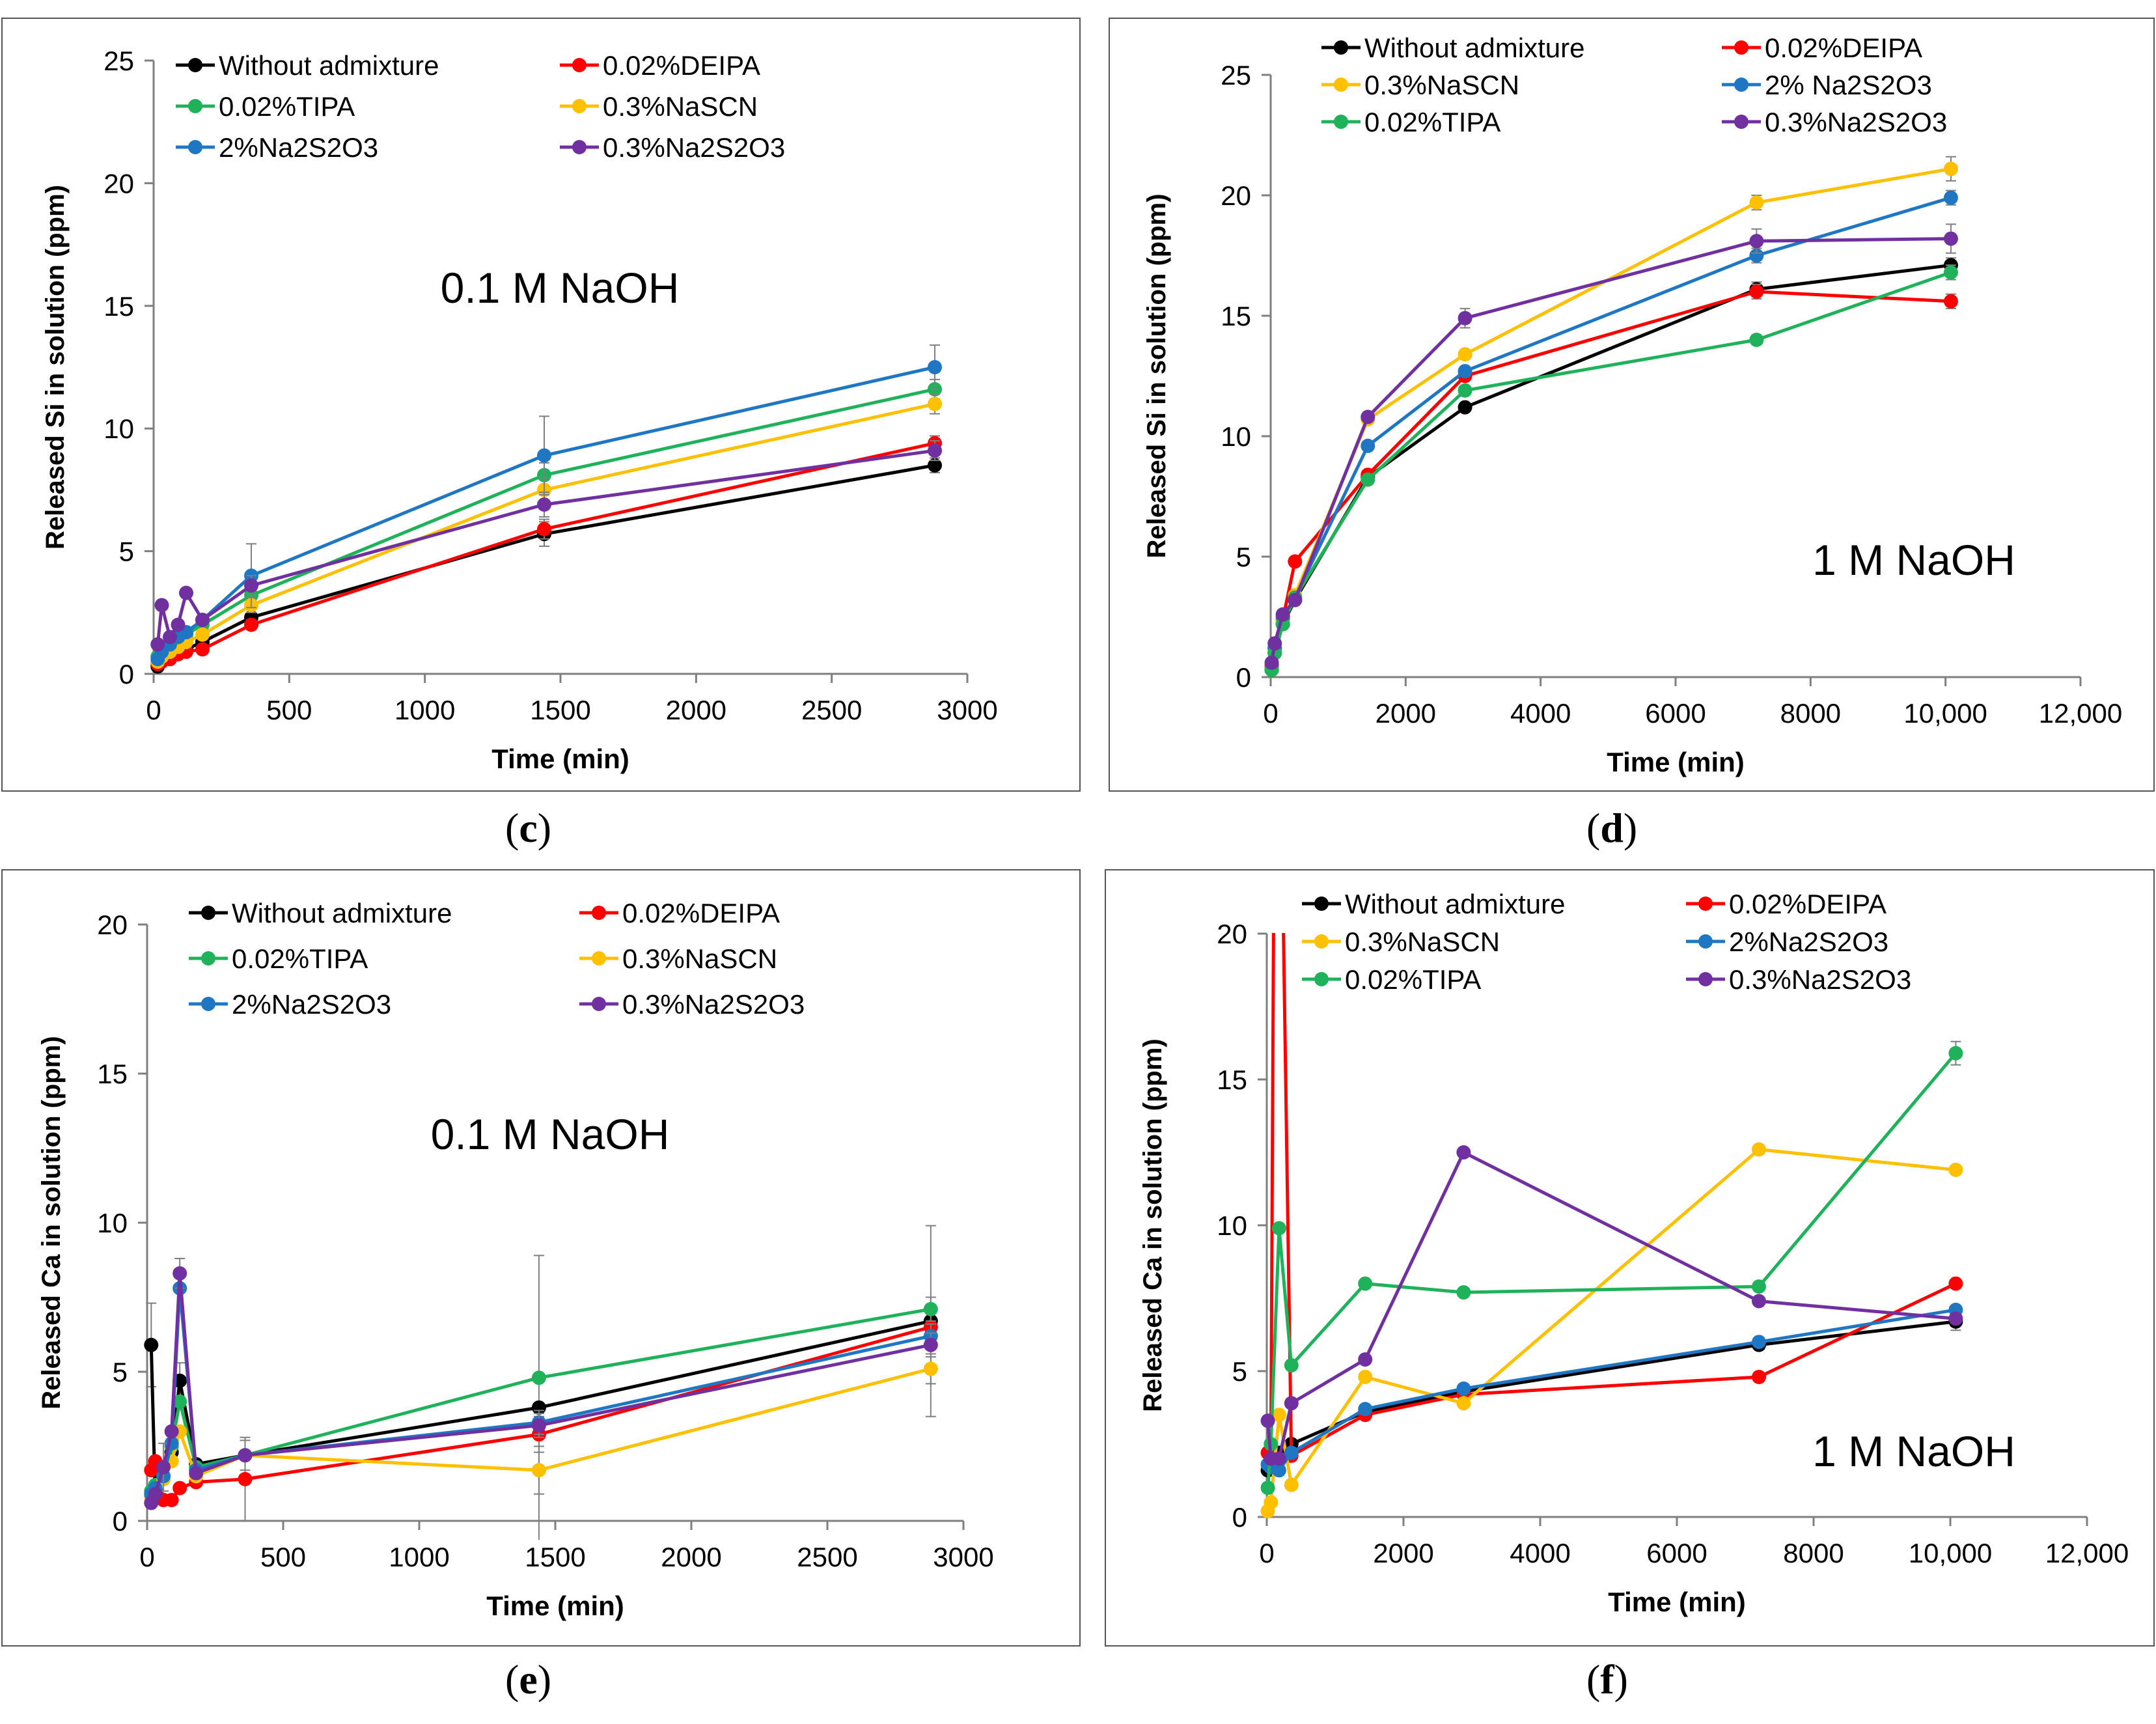 Image resolution: width=2156 pixels, height=1724 pixels. I want to click on x-tick-label: 1500, so click(560, 710).